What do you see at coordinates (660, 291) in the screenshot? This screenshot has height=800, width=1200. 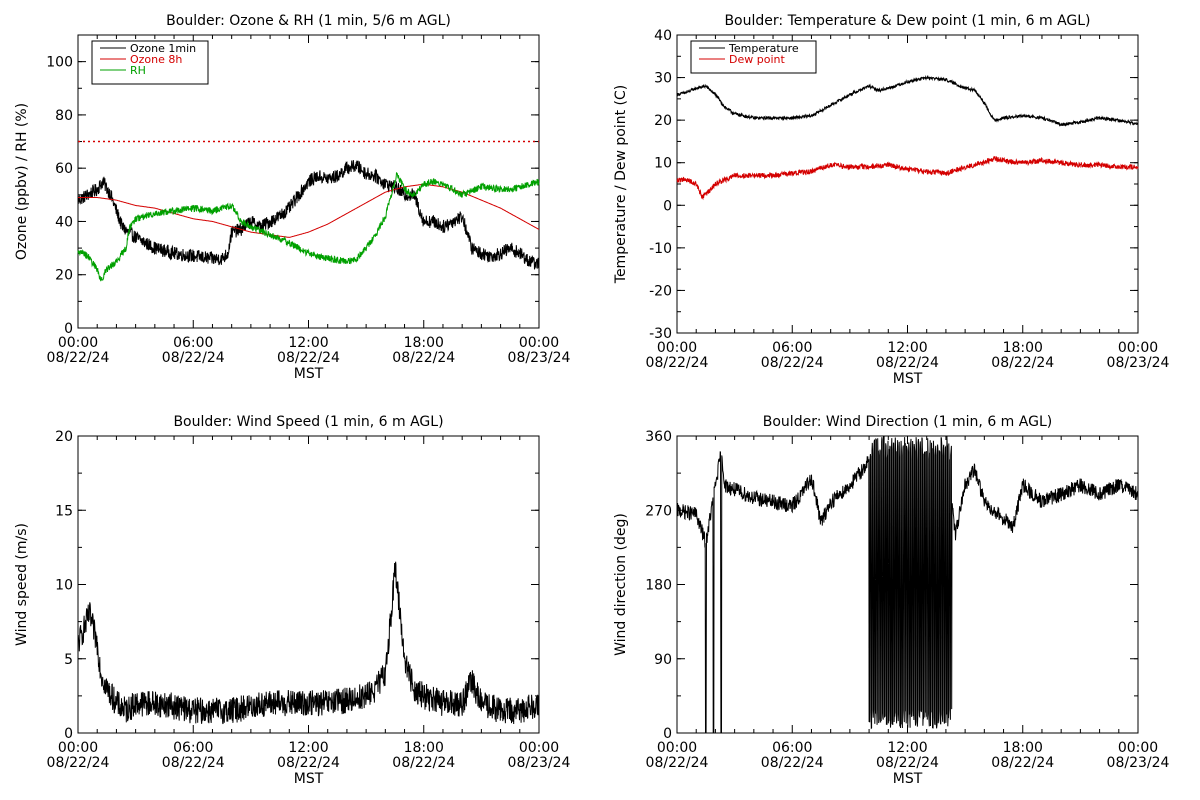 I see `y-tick-label: -20` at bounding box center [660, 291].